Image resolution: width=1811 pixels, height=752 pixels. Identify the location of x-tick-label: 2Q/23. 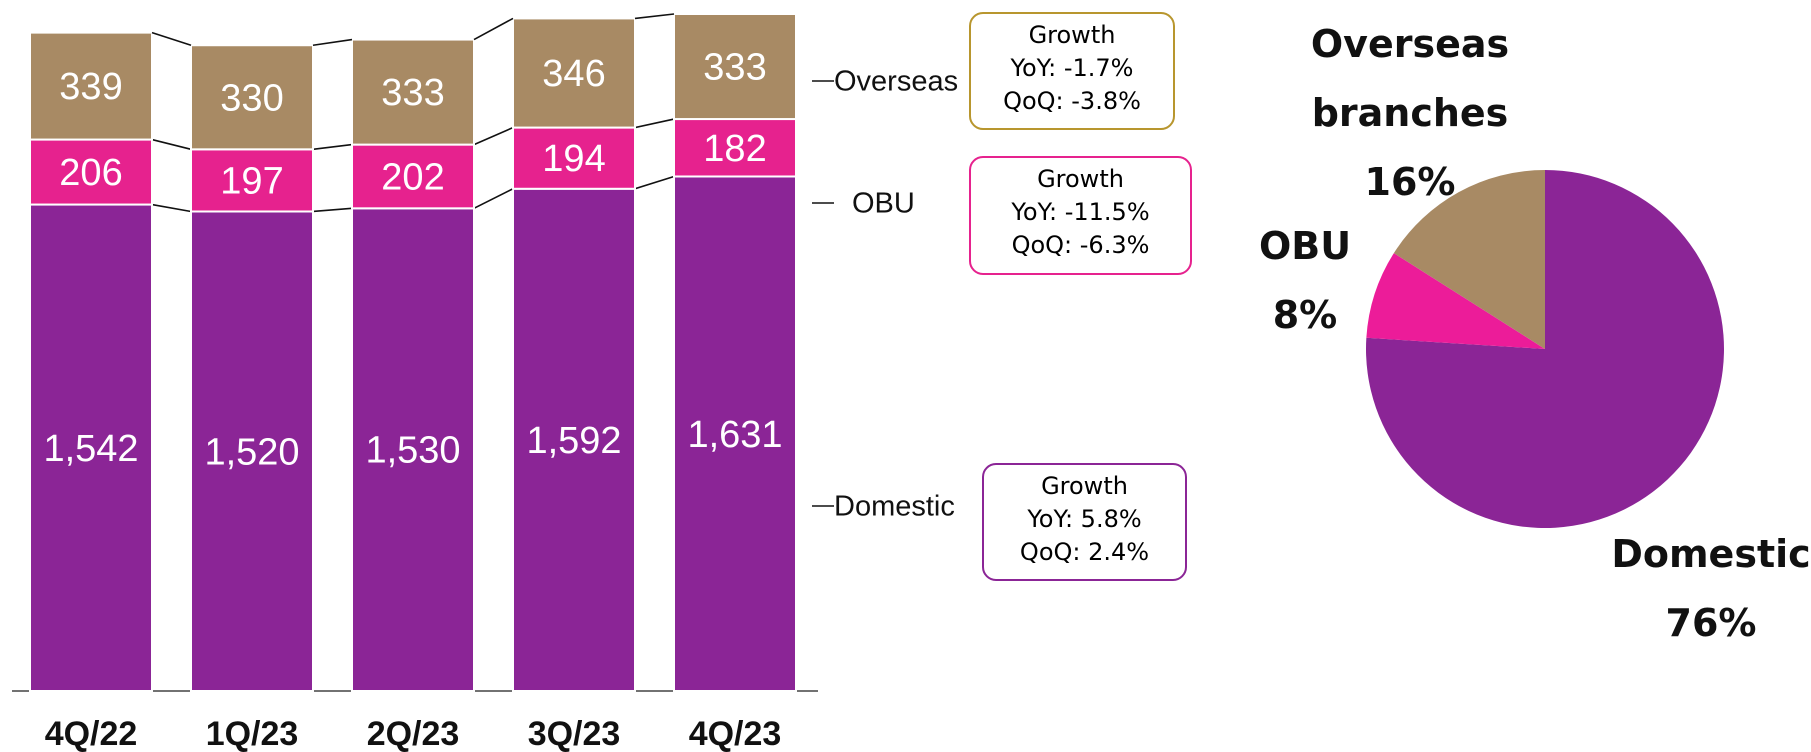
(413, 733).